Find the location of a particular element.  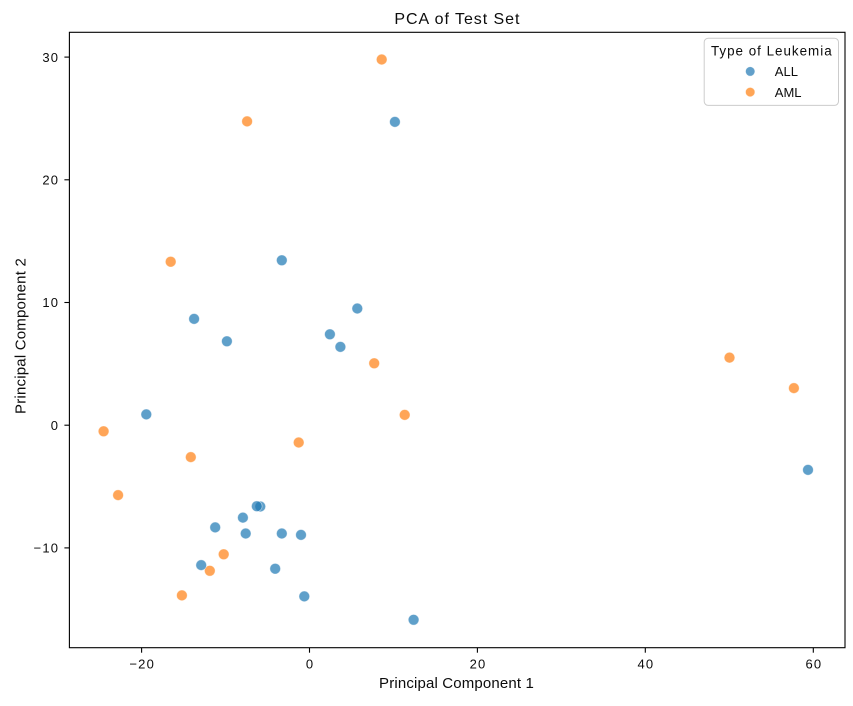

svg-text: −10 is located at coordinates (47, 548).